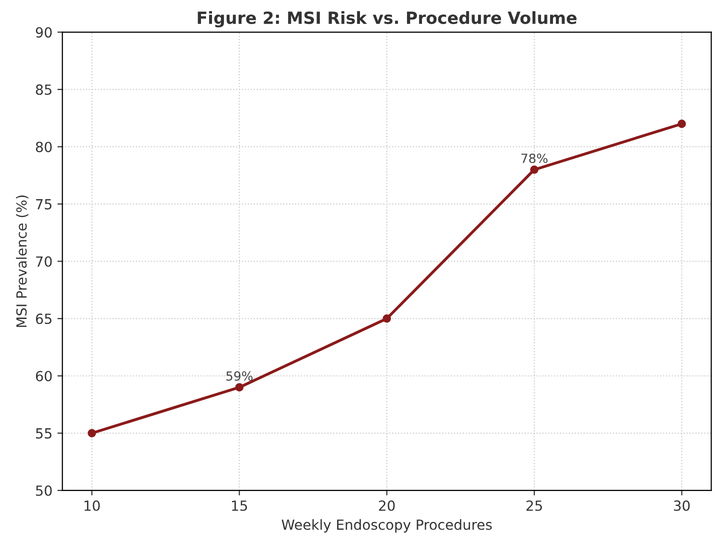  What do you see at coordinates (44, 204) in the screenshot?
I see `y-tick-label: 75` at bounding box center [44, 204].